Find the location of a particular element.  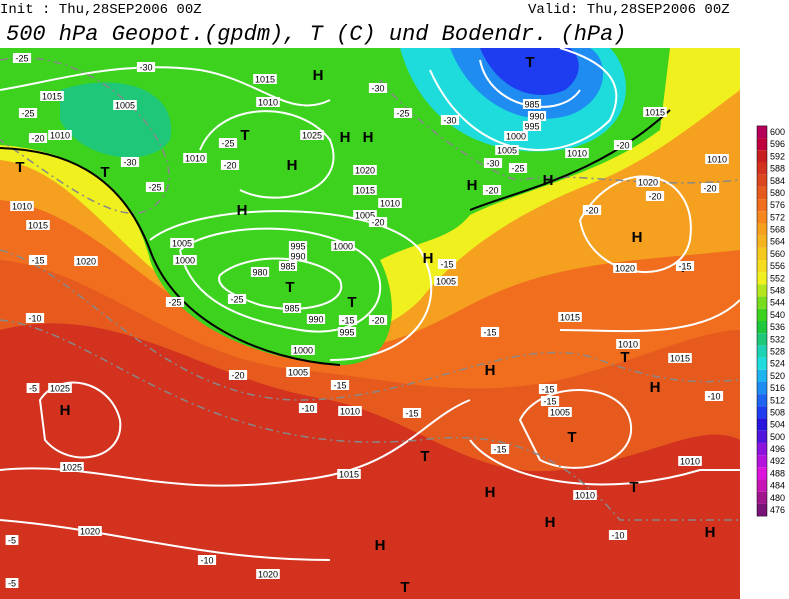

colorbar-label: 500 is located at coordinates (777, 437).